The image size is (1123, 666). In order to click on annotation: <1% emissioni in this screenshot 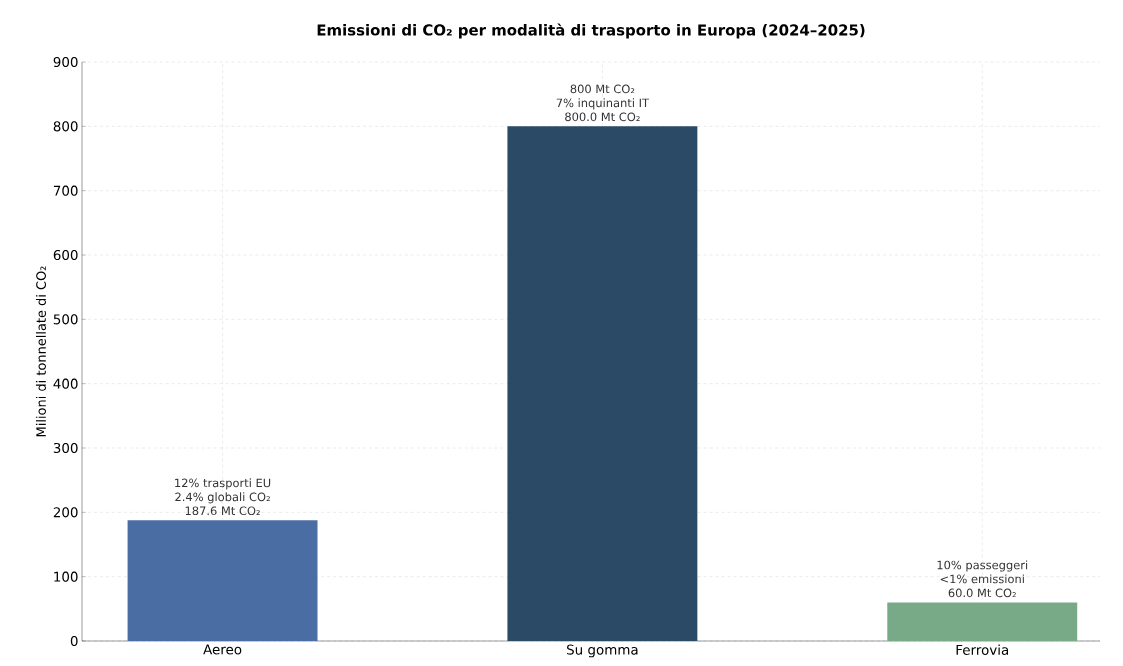, I will do `click(982, 579)`.